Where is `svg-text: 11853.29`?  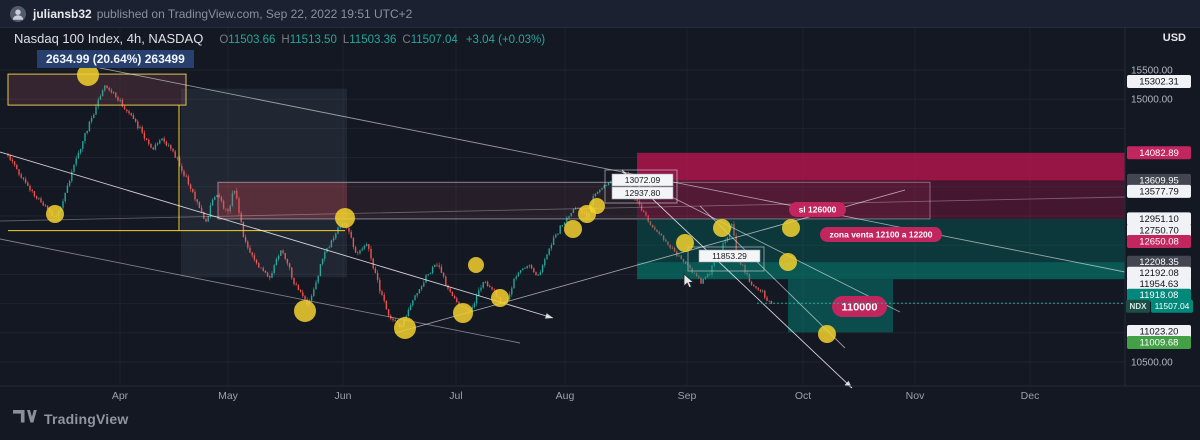
svg-text: 11853.29 is located at coordinates (729, 256).